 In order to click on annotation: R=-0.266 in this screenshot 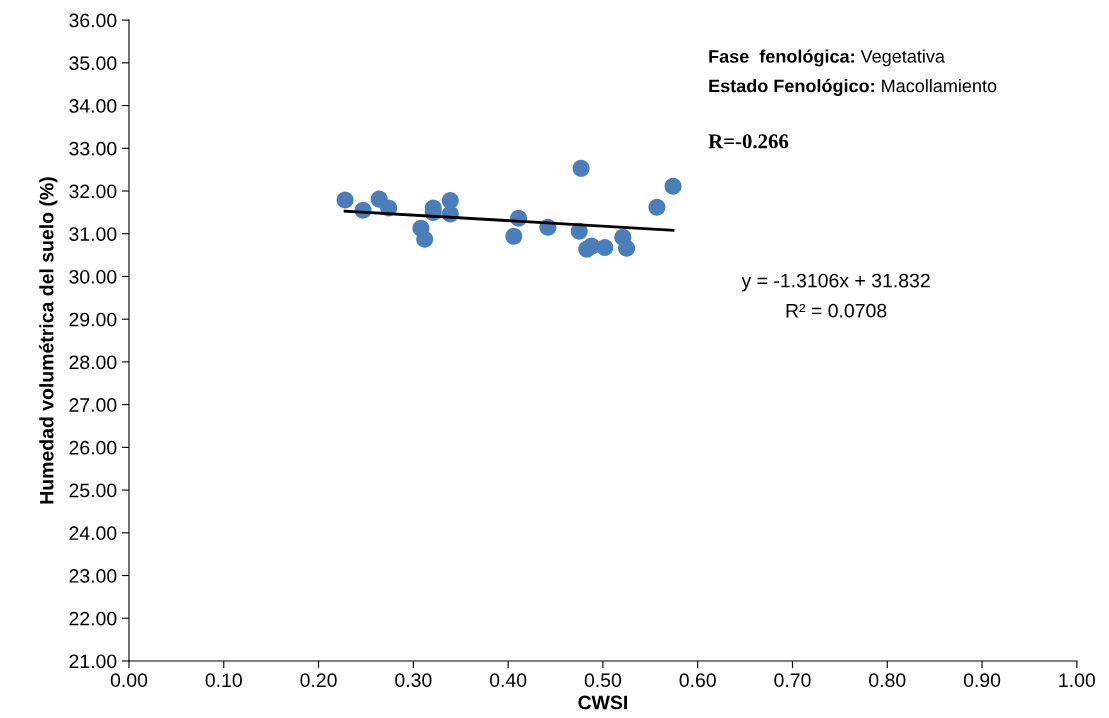, I will do `click(748, 141)`.